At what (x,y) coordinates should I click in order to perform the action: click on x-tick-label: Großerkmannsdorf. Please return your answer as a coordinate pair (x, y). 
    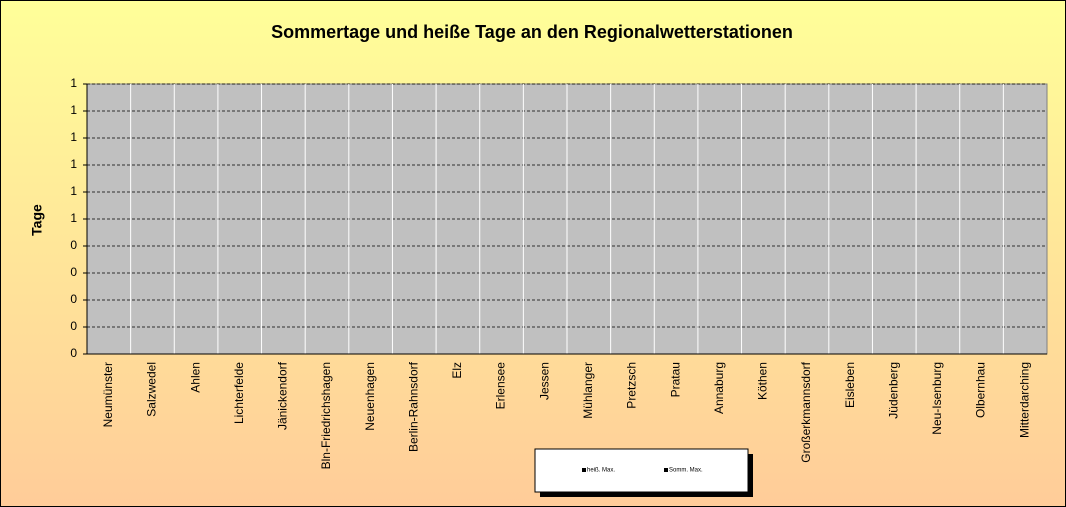
    Looking at the image, I should click on (806, 411).